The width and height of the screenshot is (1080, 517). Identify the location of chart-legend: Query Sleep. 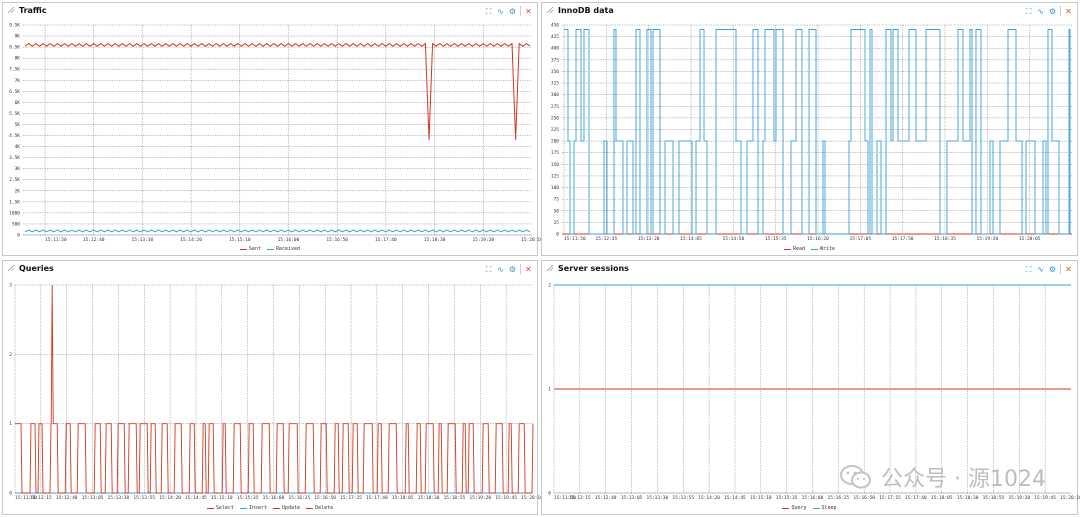
(809, 508).